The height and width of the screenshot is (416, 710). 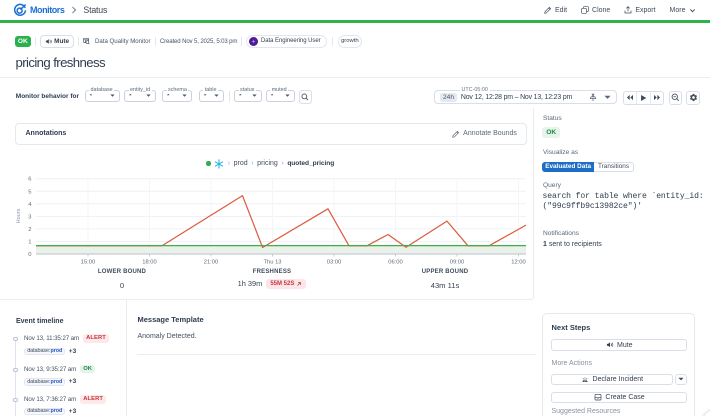 I want to click on svg-text: 5, so click(x=29, y=192).